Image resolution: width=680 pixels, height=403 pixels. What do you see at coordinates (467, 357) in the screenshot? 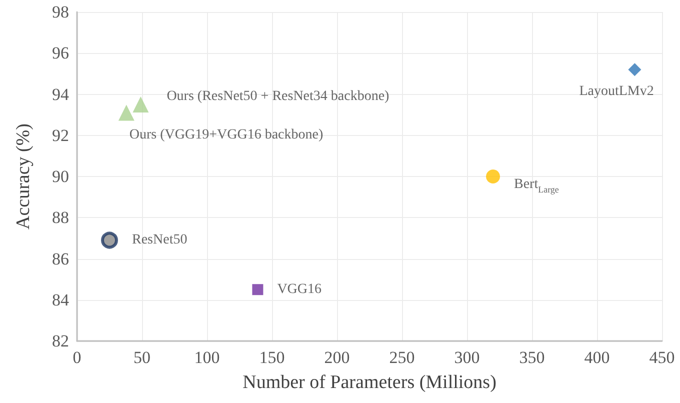
I see `x-tick-label: 300` at bounding box center [467, 357].